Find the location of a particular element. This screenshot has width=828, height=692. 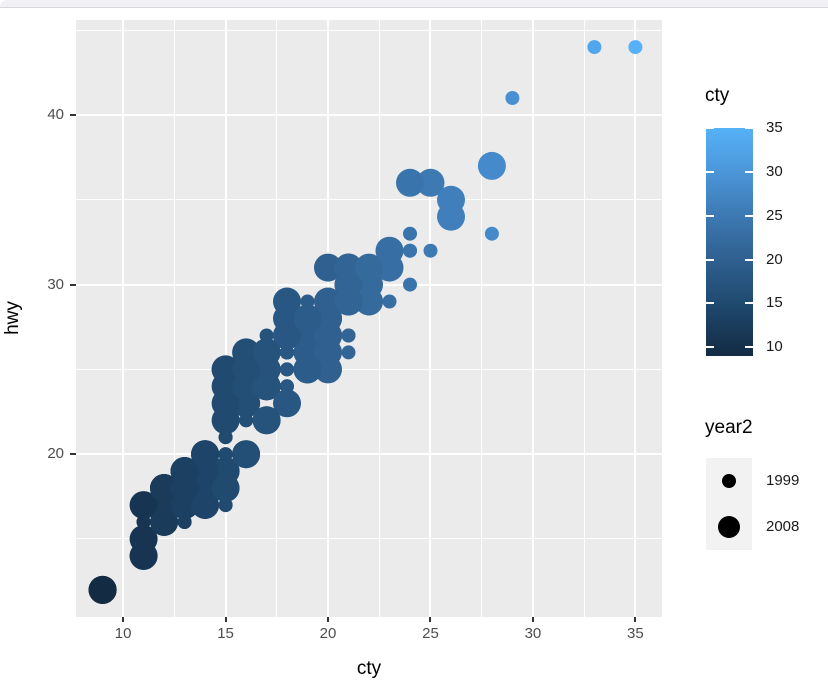

x-axis-tick-label: 20 is located at coordinates (328, 633).